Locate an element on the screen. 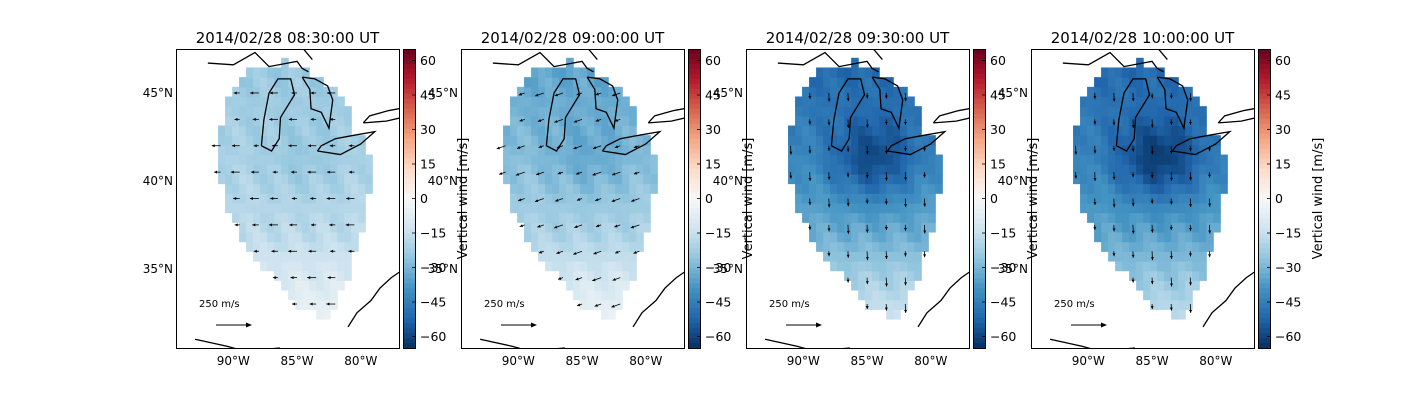 Image resolution: width=1410 pixels, height=409 pixels. colorbar-tick-label: −45 is located at coordinates (1003, 302).